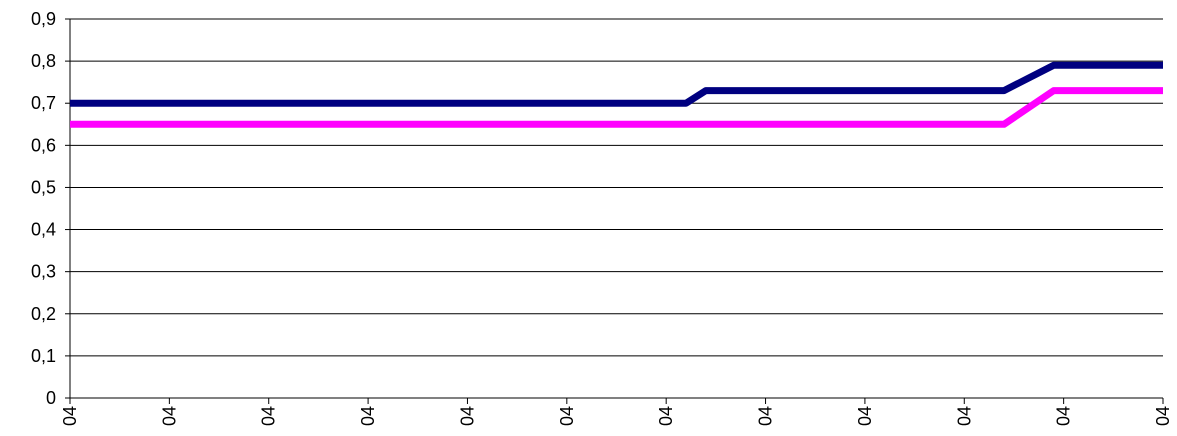  I want to click on series-lines, so click(616, 94).